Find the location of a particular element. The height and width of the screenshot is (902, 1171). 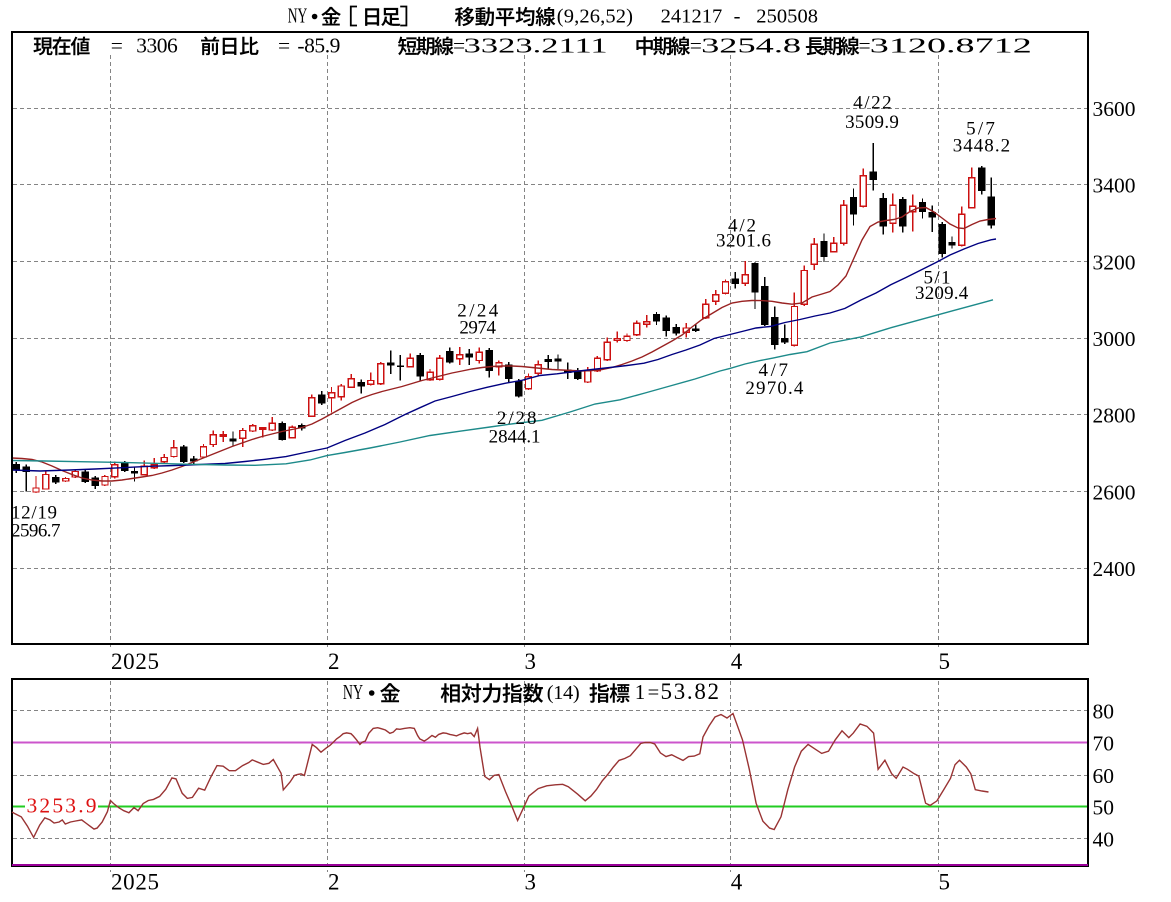

svg-text: 4/2 is located at coordinates (742, 226).